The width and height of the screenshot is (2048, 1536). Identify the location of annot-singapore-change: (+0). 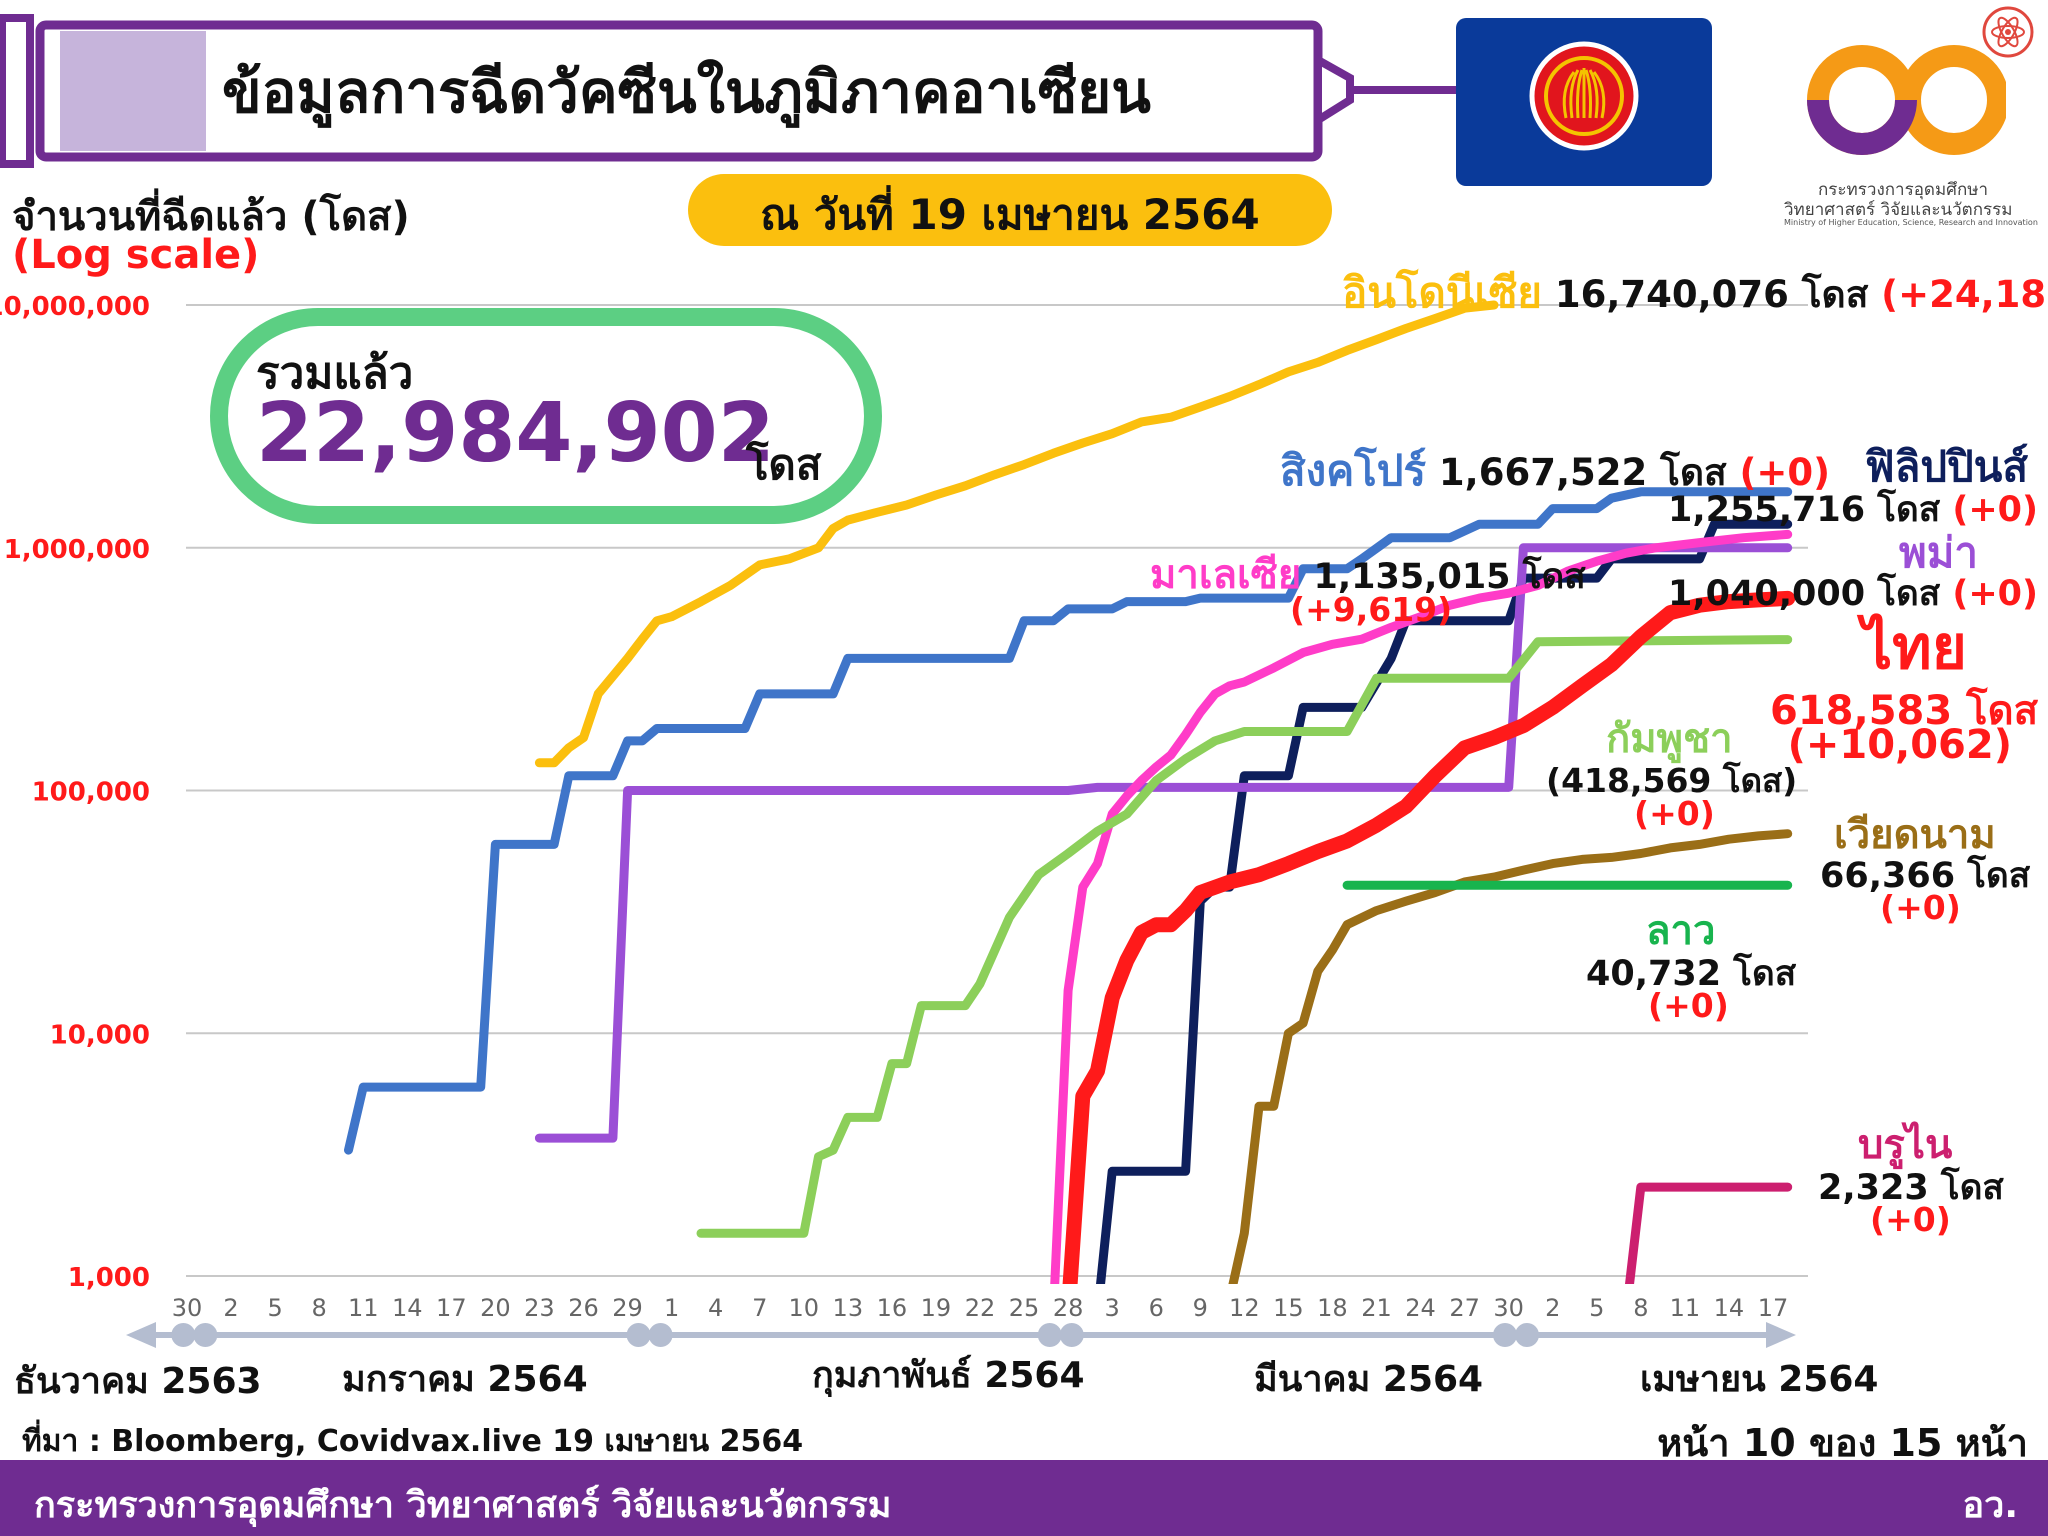
(1785, 472).